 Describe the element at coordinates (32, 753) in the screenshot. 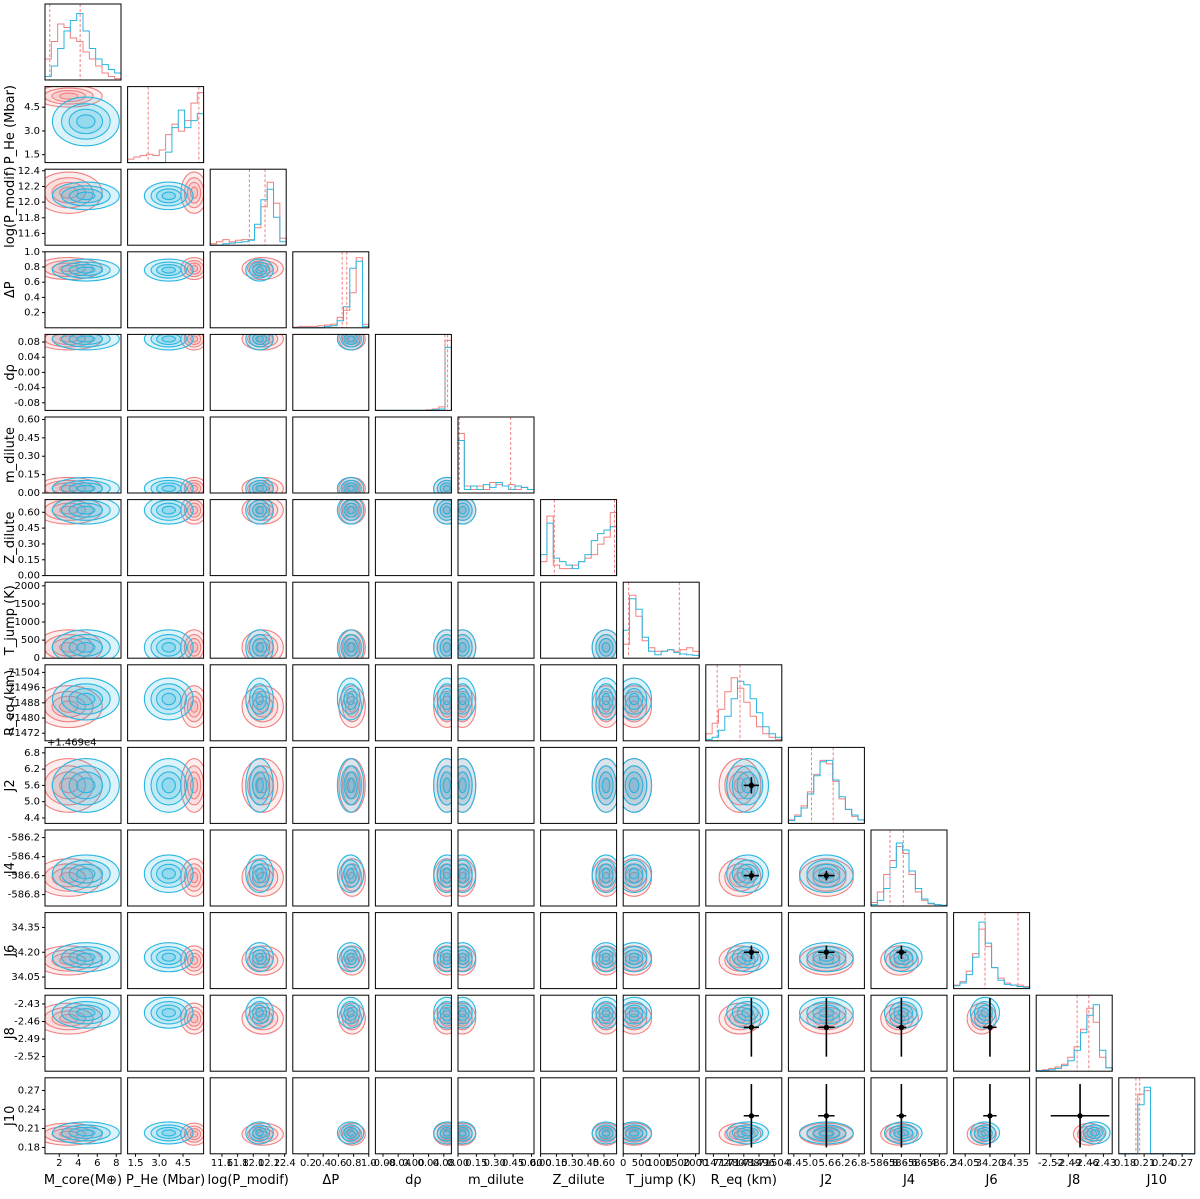

I see `ytick-label-9-4: 6.8` at that location.